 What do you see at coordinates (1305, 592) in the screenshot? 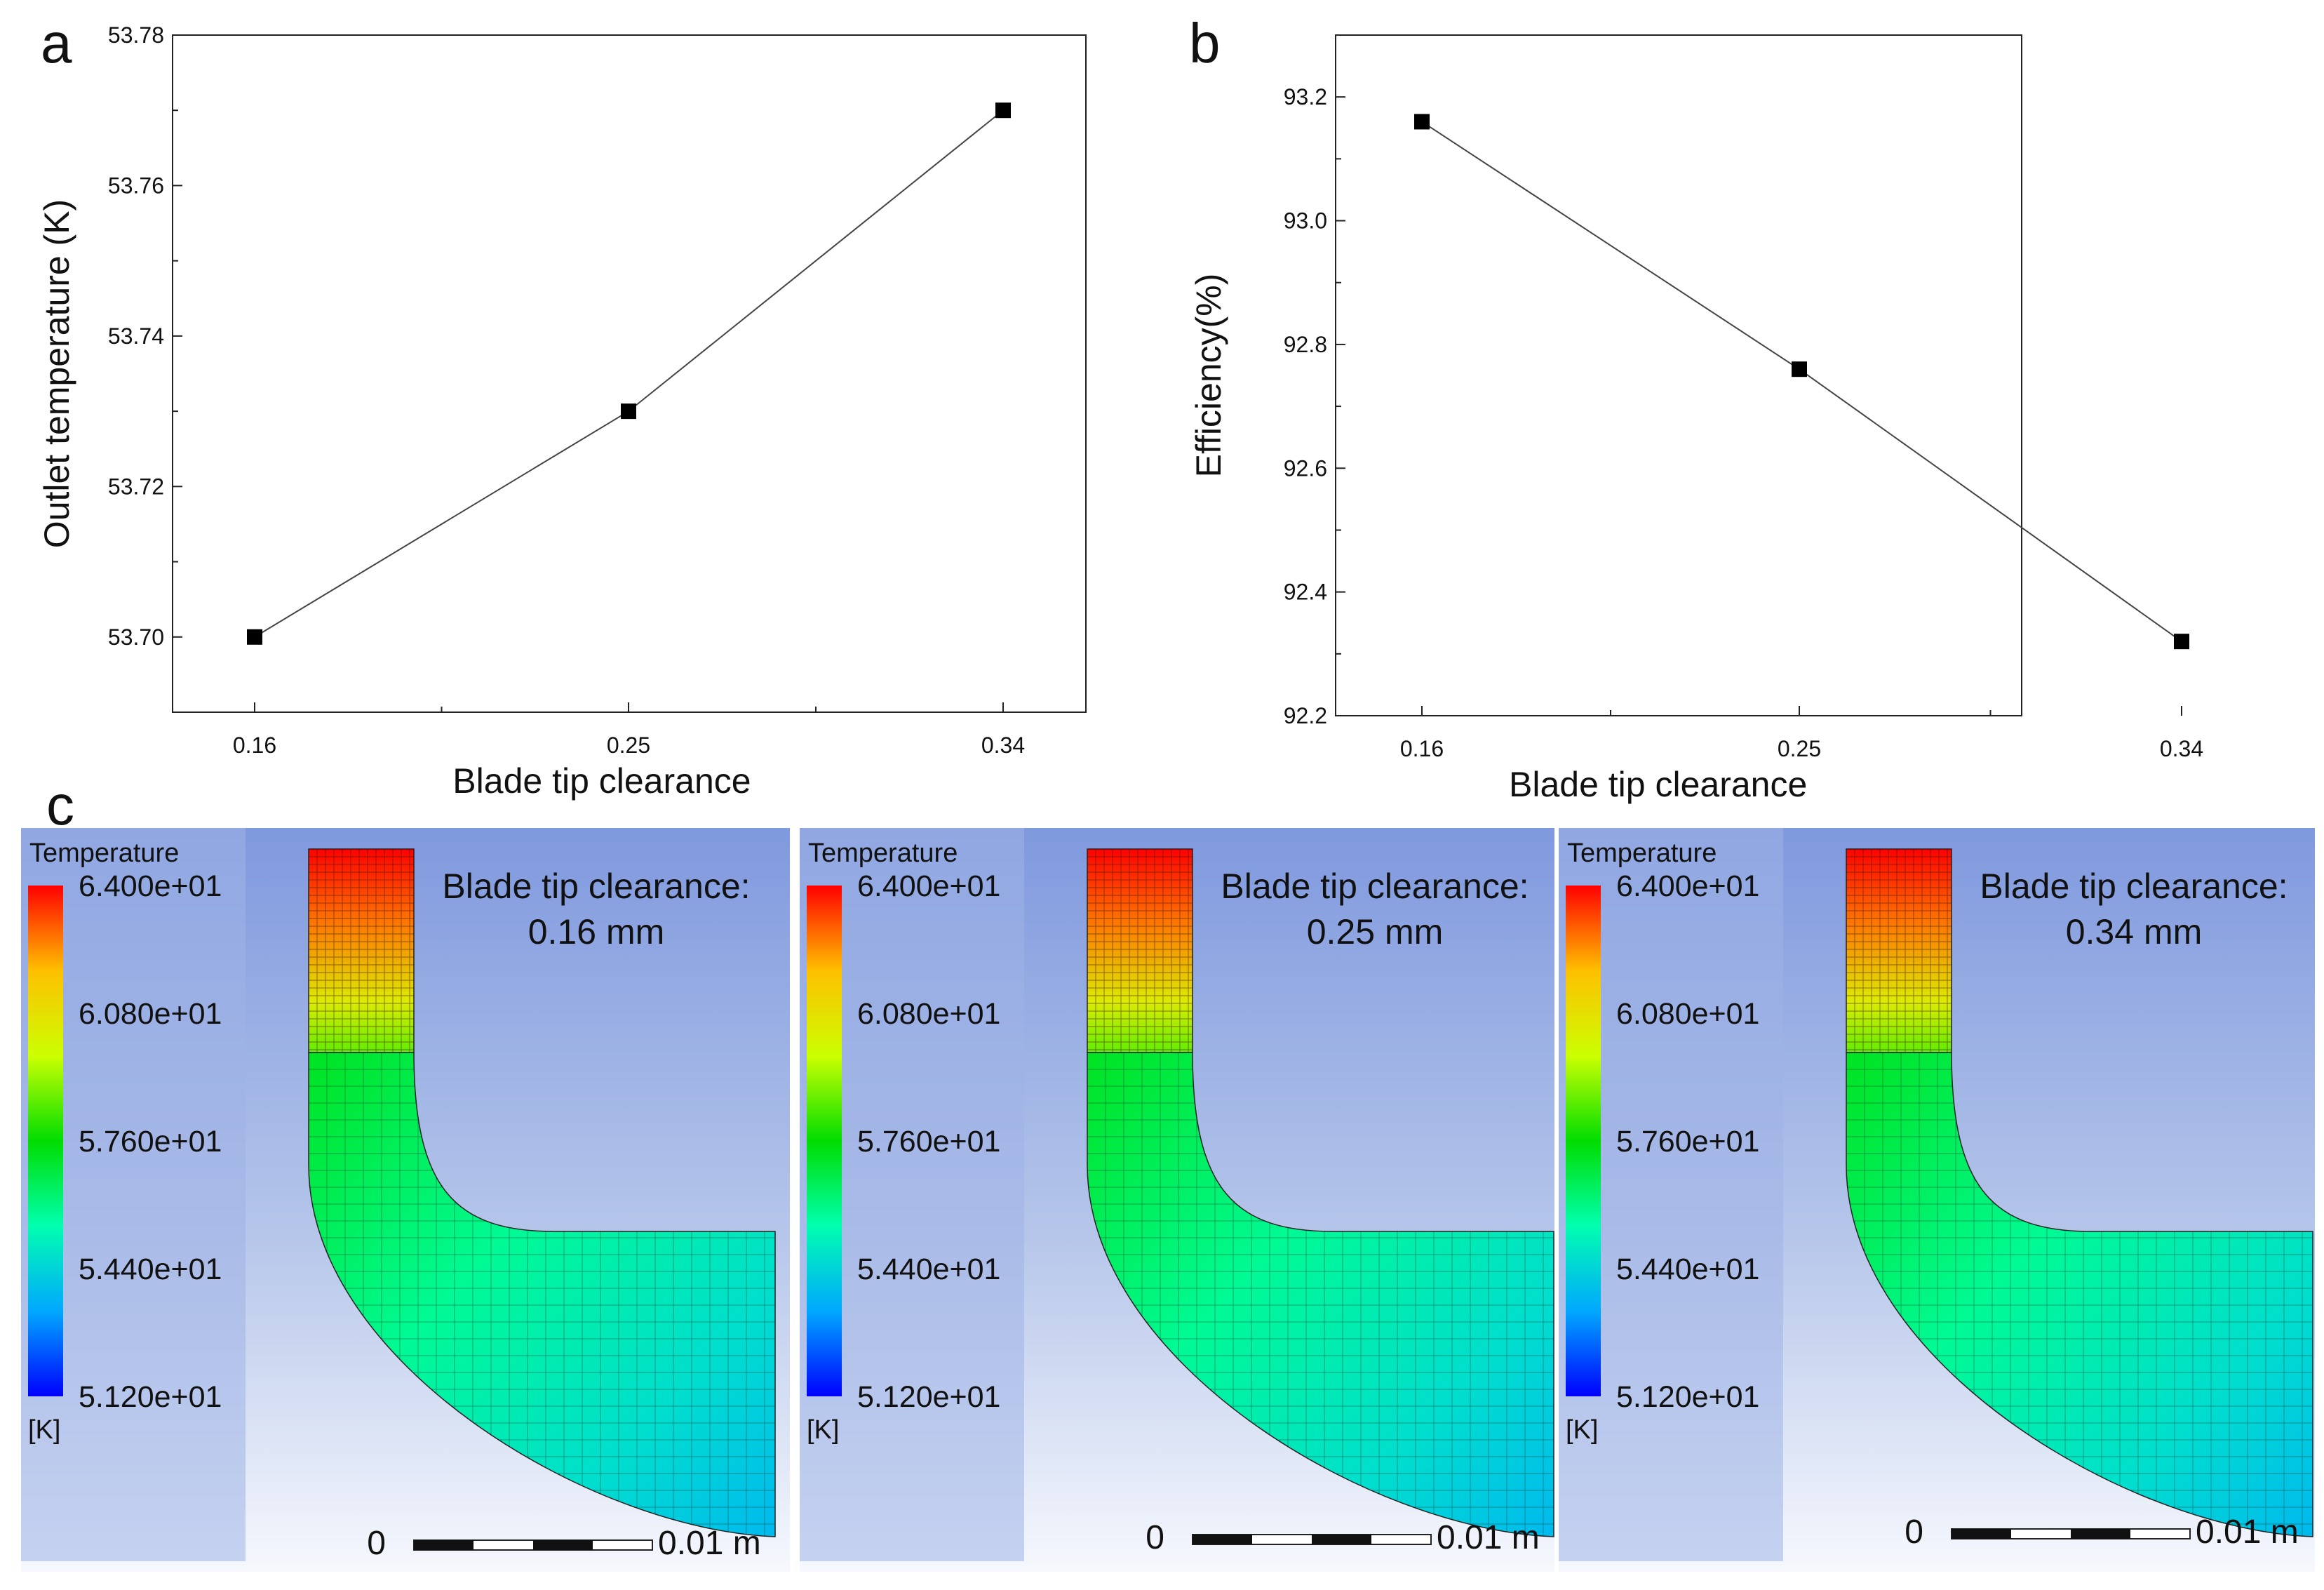
I see `y-tick-label: 92.4` at bounding box center [1305, 592].